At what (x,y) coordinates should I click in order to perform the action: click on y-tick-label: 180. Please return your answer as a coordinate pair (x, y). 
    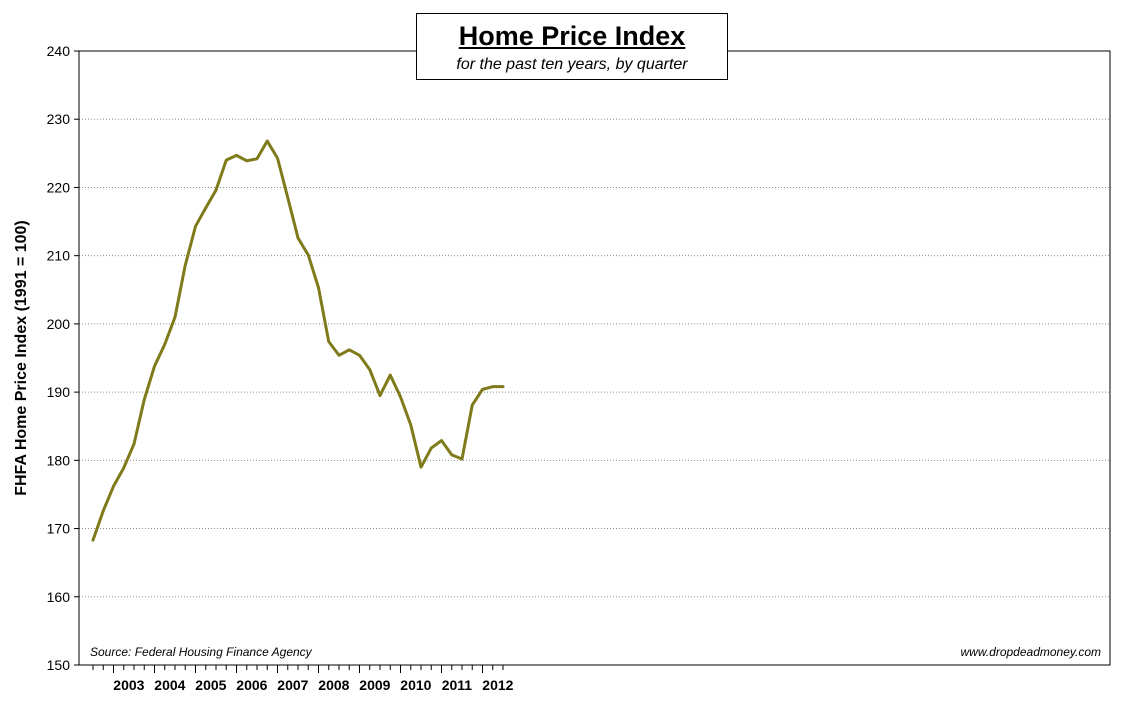
    Looking at the image, I should click on (59, 460).